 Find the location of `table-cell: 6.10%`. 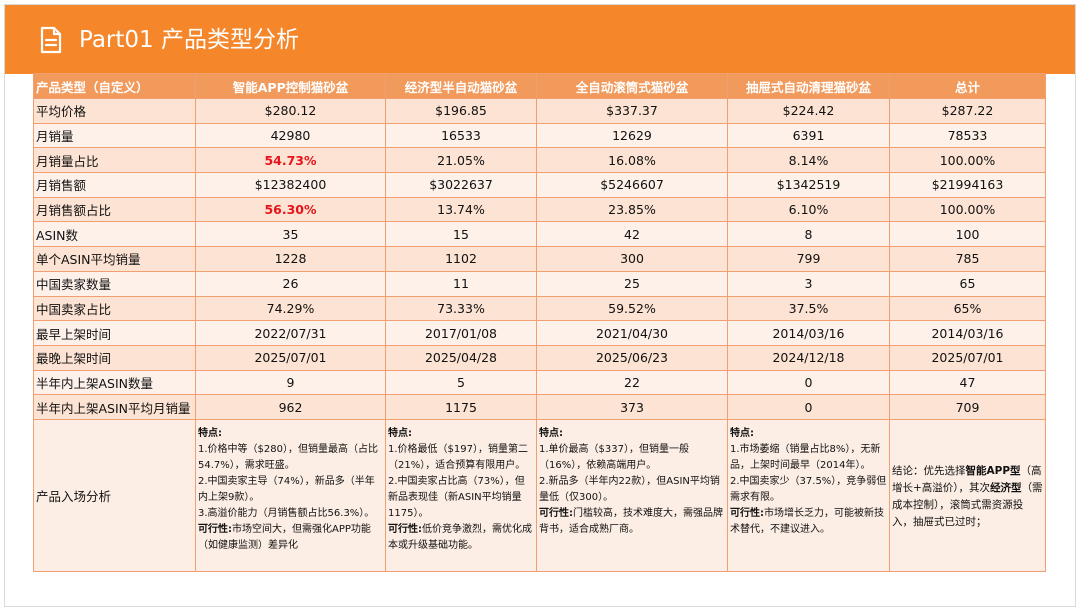

table-cell: 6.10% is located at coordinates (808, 209).